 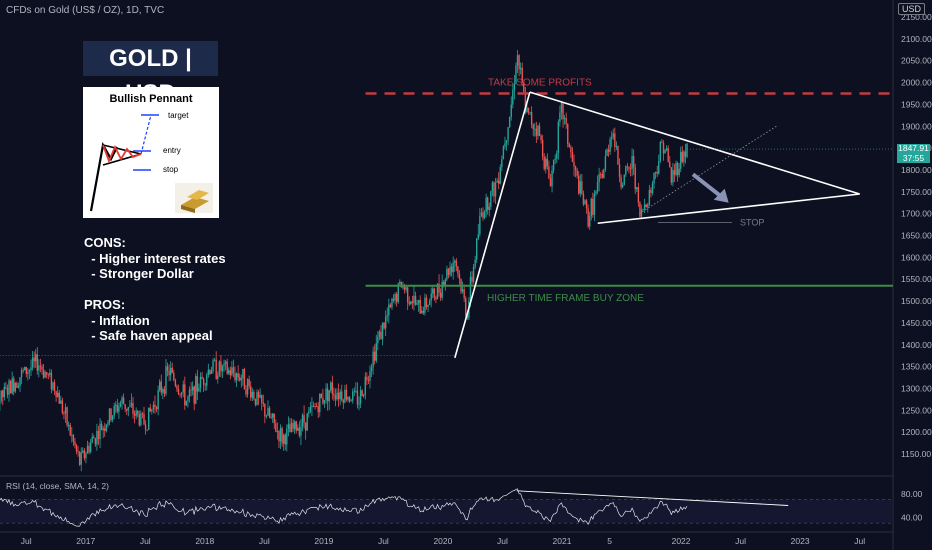 I want to click on y-tick-label: 1600.00, so click(x=916, y=257).